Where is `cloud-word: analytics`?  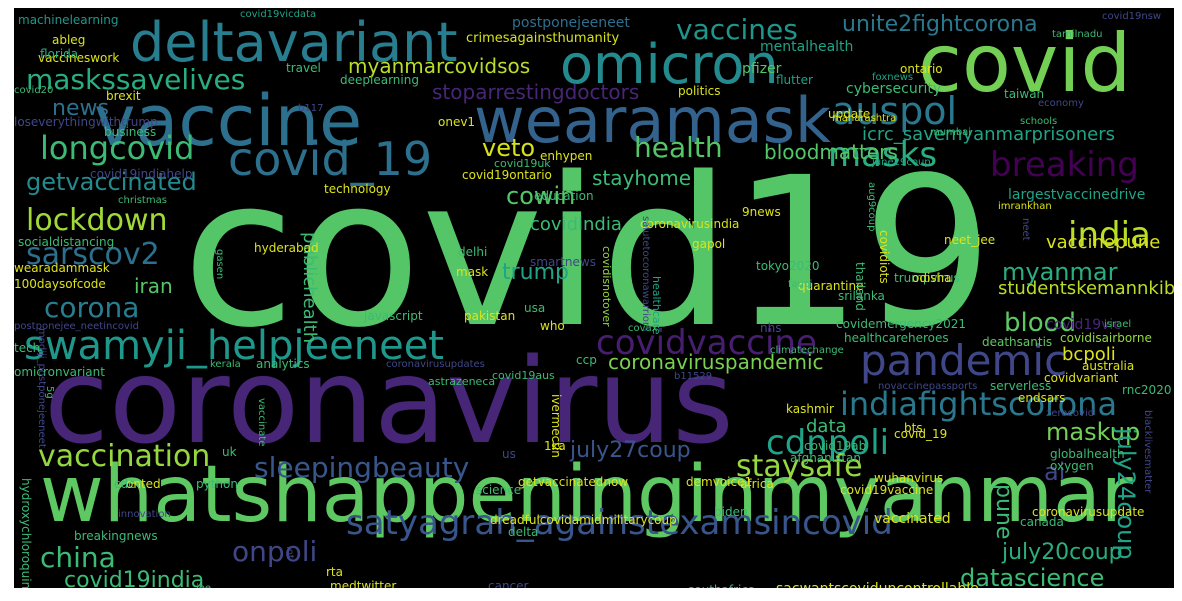
cloud-word: analytics is located at coordinates (283, 364).